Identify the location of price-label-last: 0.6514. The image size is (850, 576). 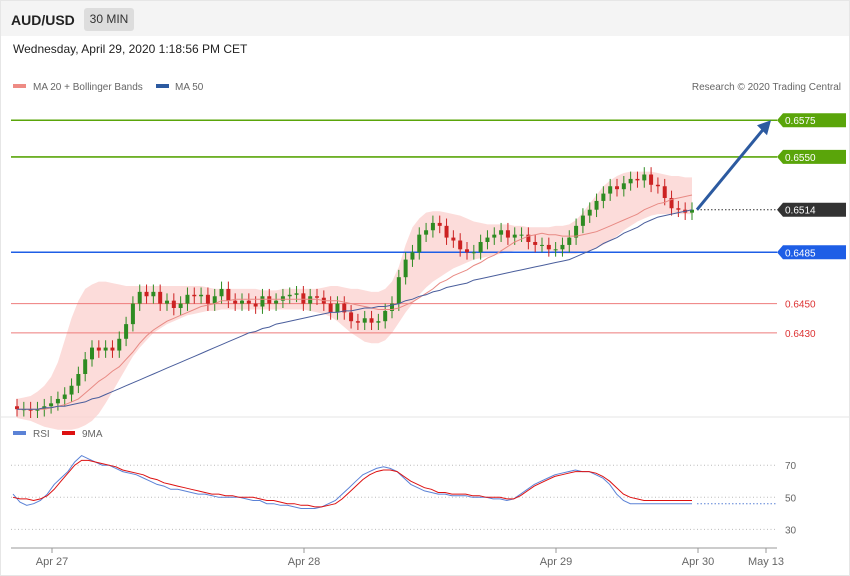
(800, 211).